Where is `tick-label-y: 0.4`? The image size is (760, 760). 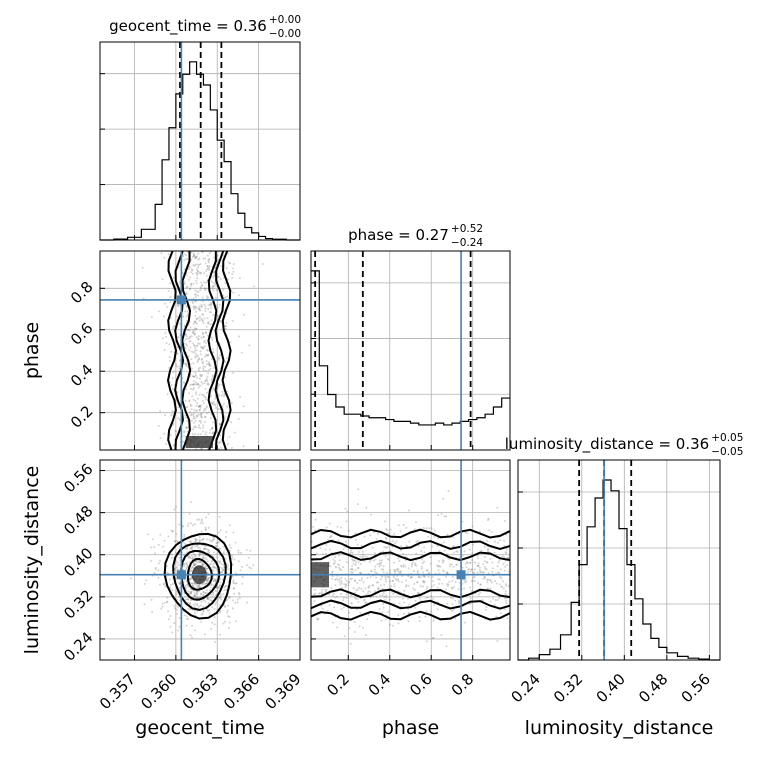 tick-label-y: 0.4 is located at coordinates (82, 376).